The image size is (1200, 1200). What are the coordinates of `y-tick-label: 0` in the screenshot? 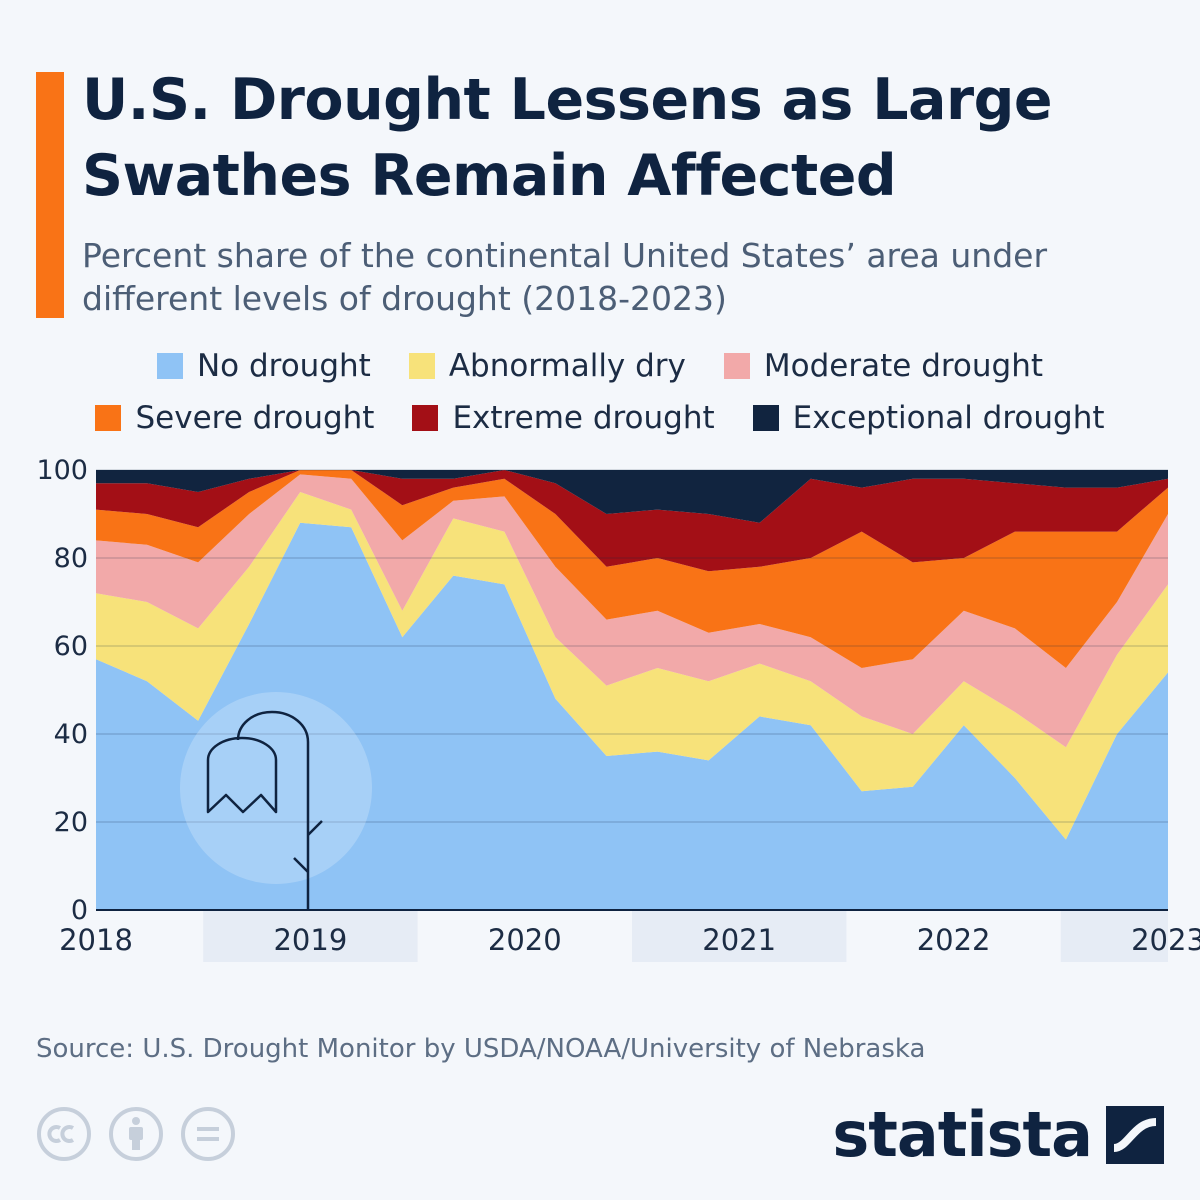 It's located at (79, 910).